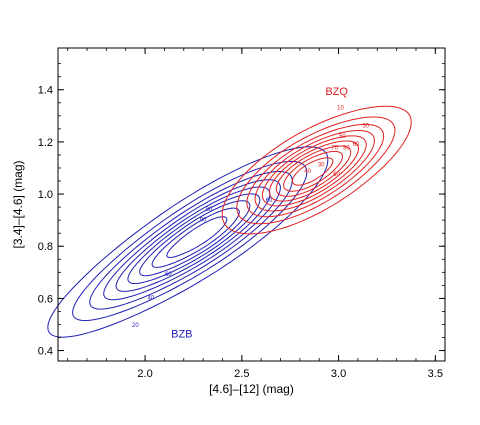 This screenshot has height=425, width=480. I want to click on y-axis-label: [3.4]–[4.6] (mag), so click(18, 204).